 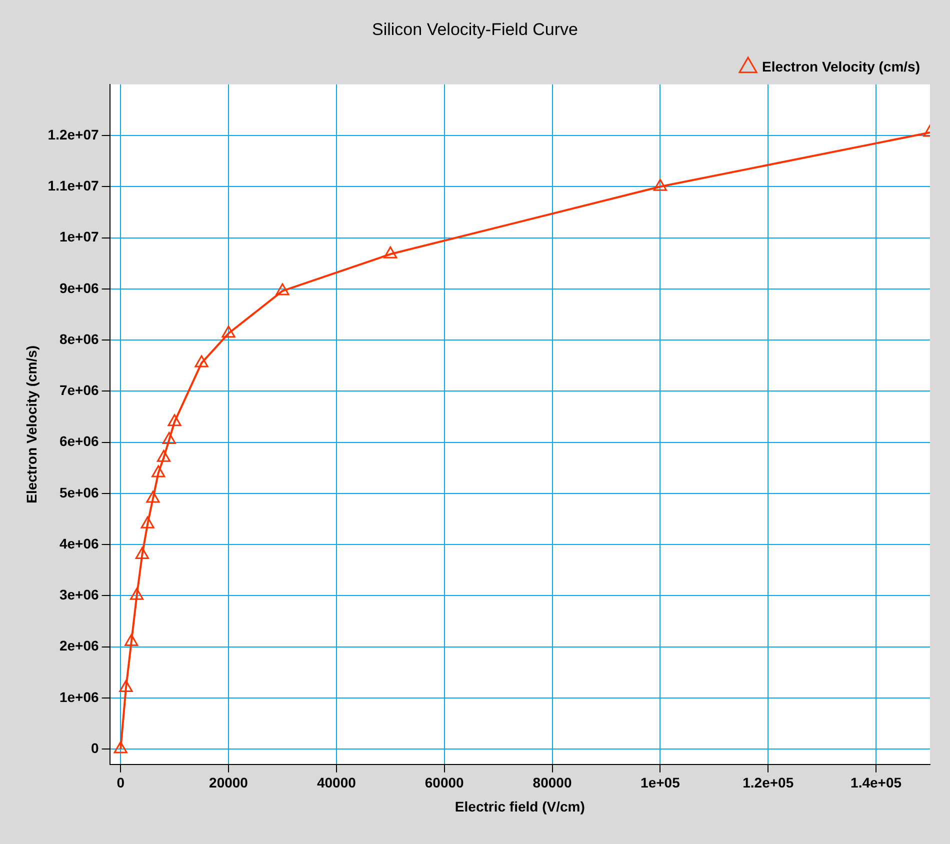 What do you see at coordinates (228, 782) in the screenshot?
I see `x-tick-label: 20000` at bounding box center [228, 782].